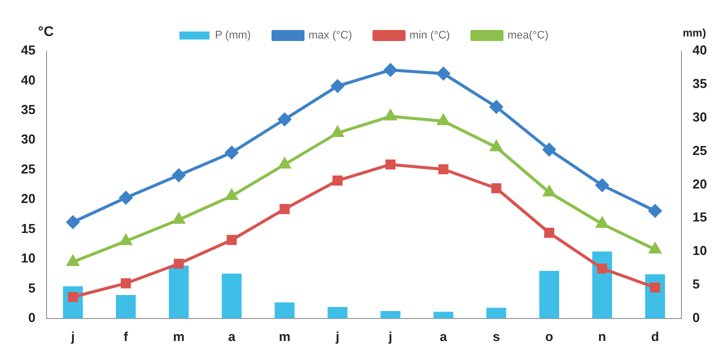 The width and height of the screenshot is (728, 360). I want to click on x-tick-label: f, so click(126, 336).